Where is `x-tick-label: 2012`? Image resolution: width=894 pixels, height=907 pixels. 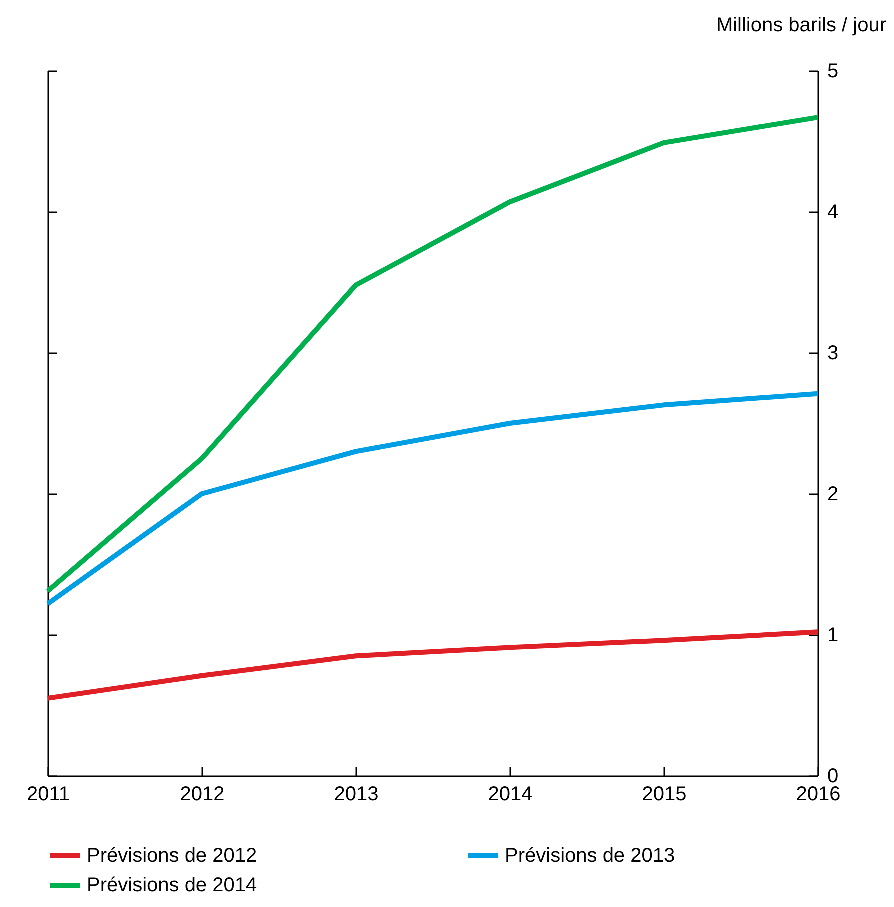
x-tick-label: 2012 is located at coordinates (202, 795).